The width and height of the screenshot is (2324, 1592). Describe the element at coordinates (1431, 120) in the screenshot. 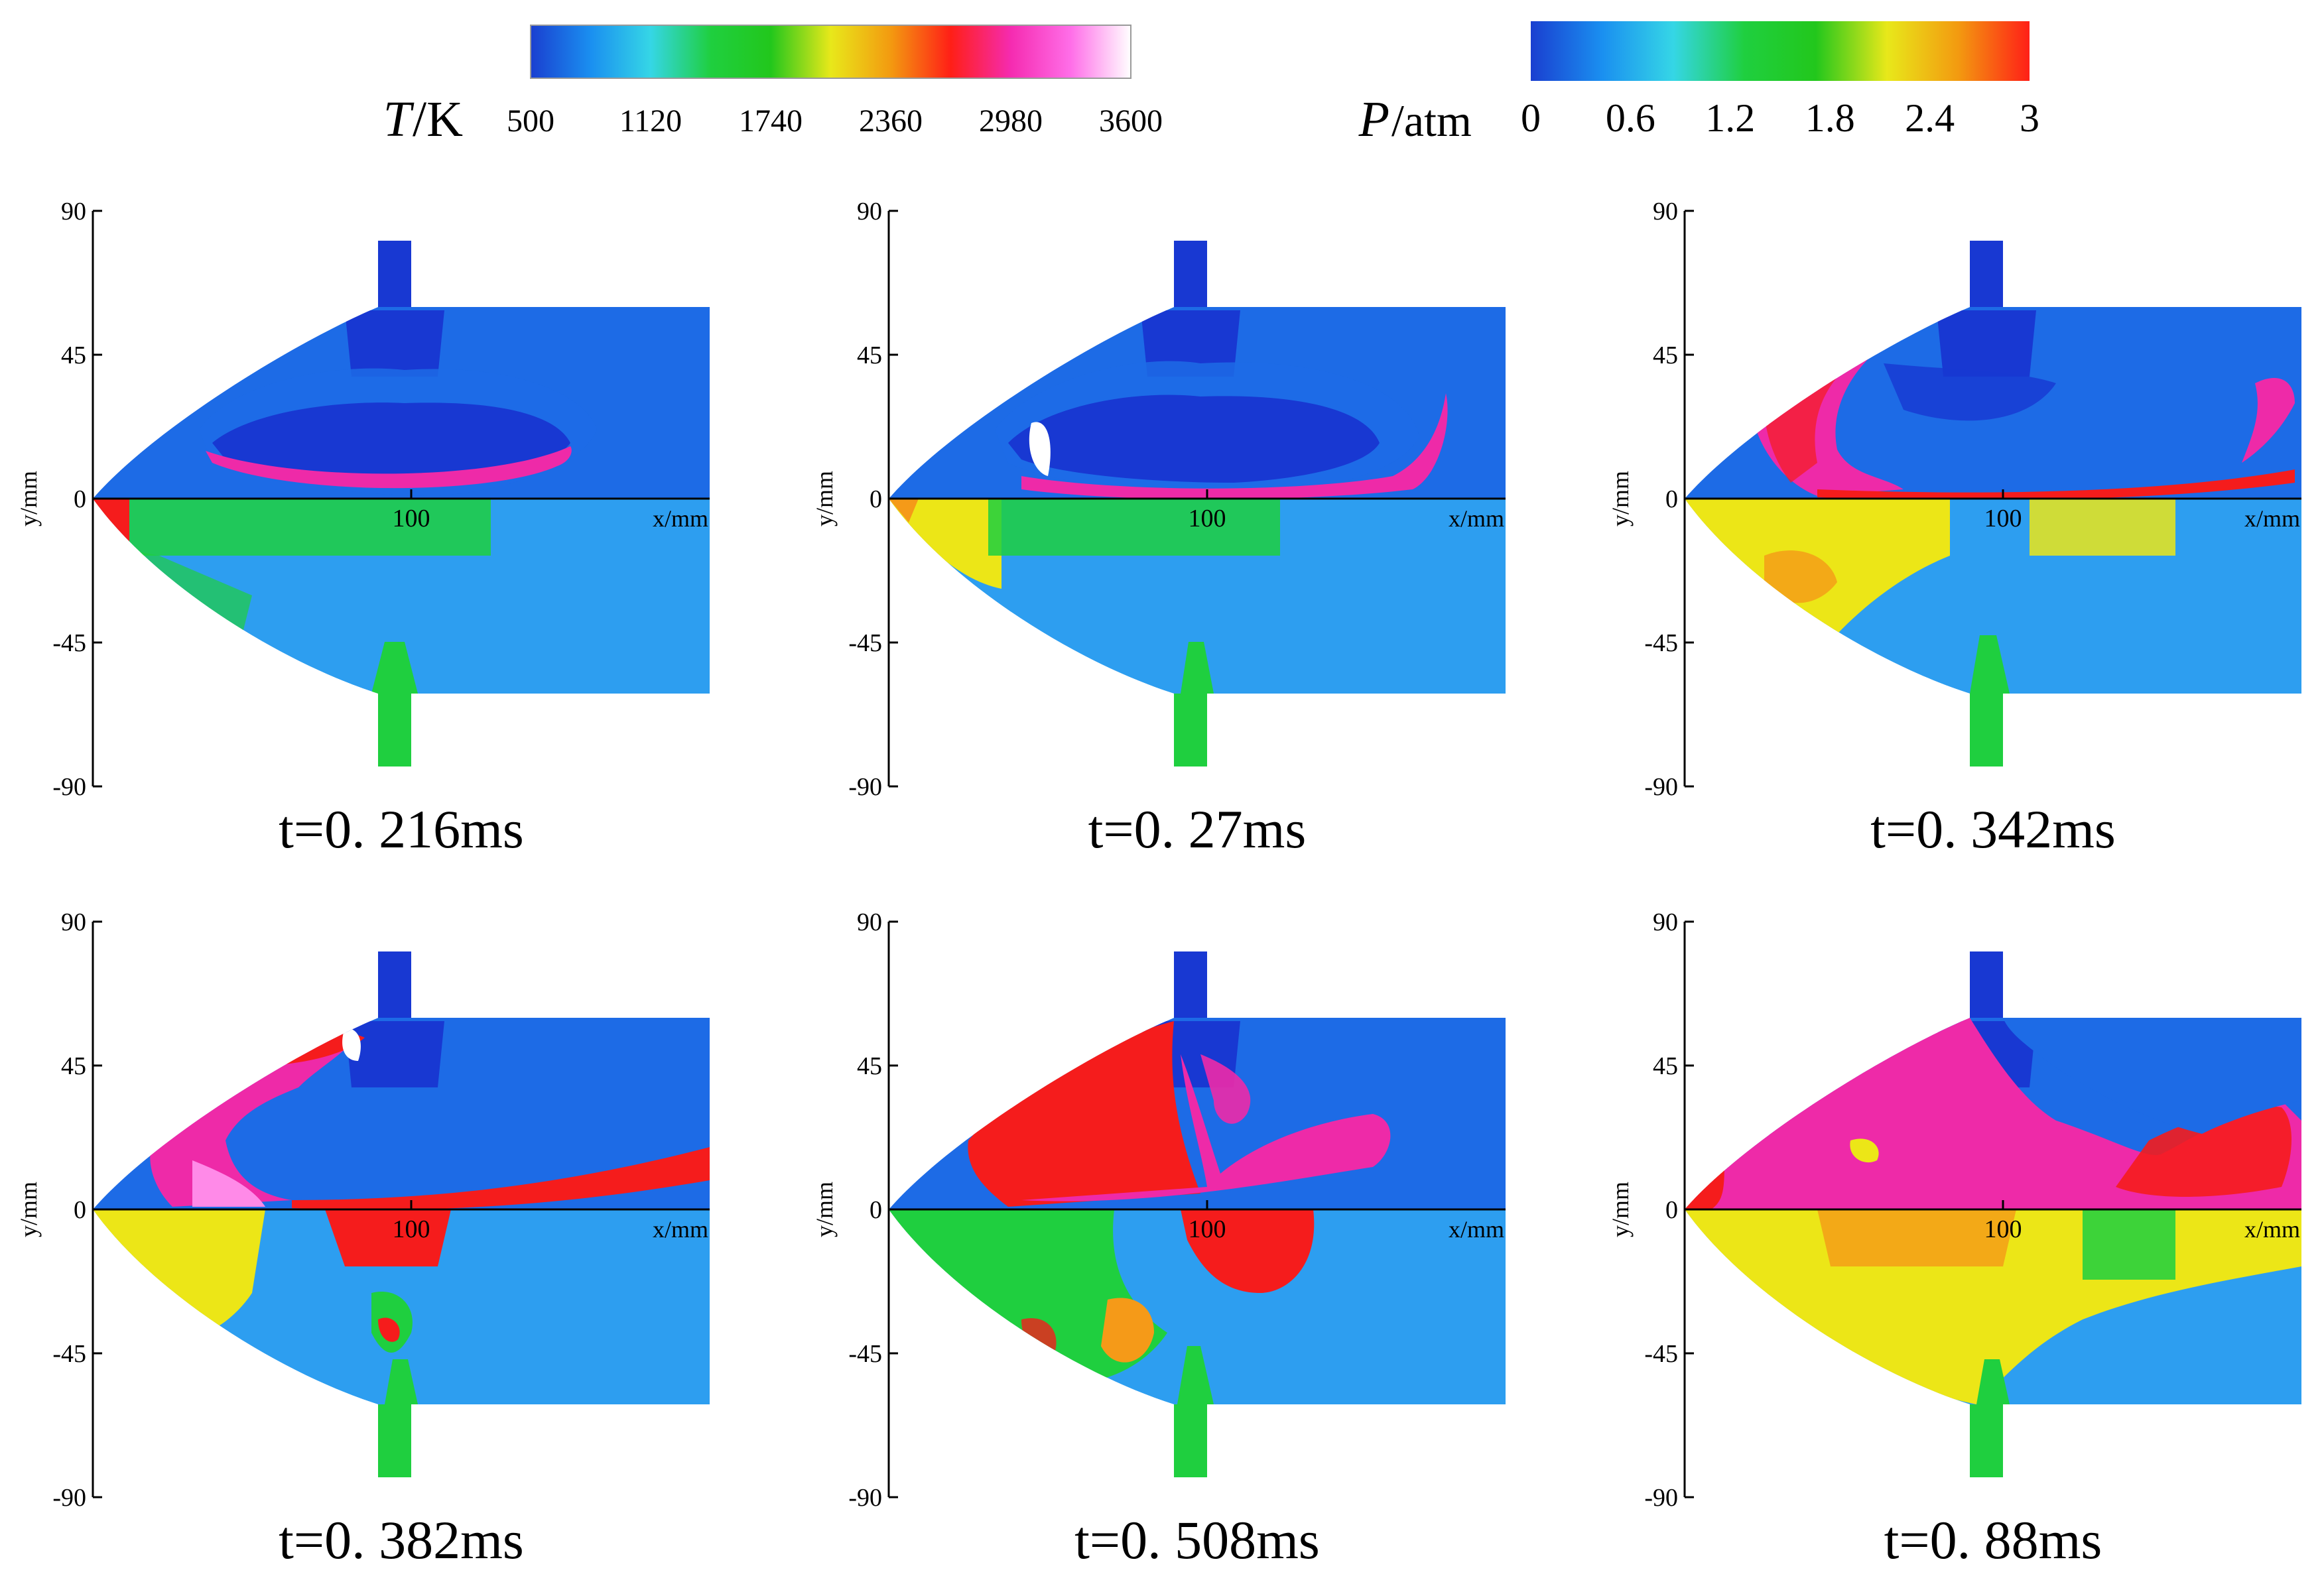

I see `pressure-legend-unit: /atm` at that location.